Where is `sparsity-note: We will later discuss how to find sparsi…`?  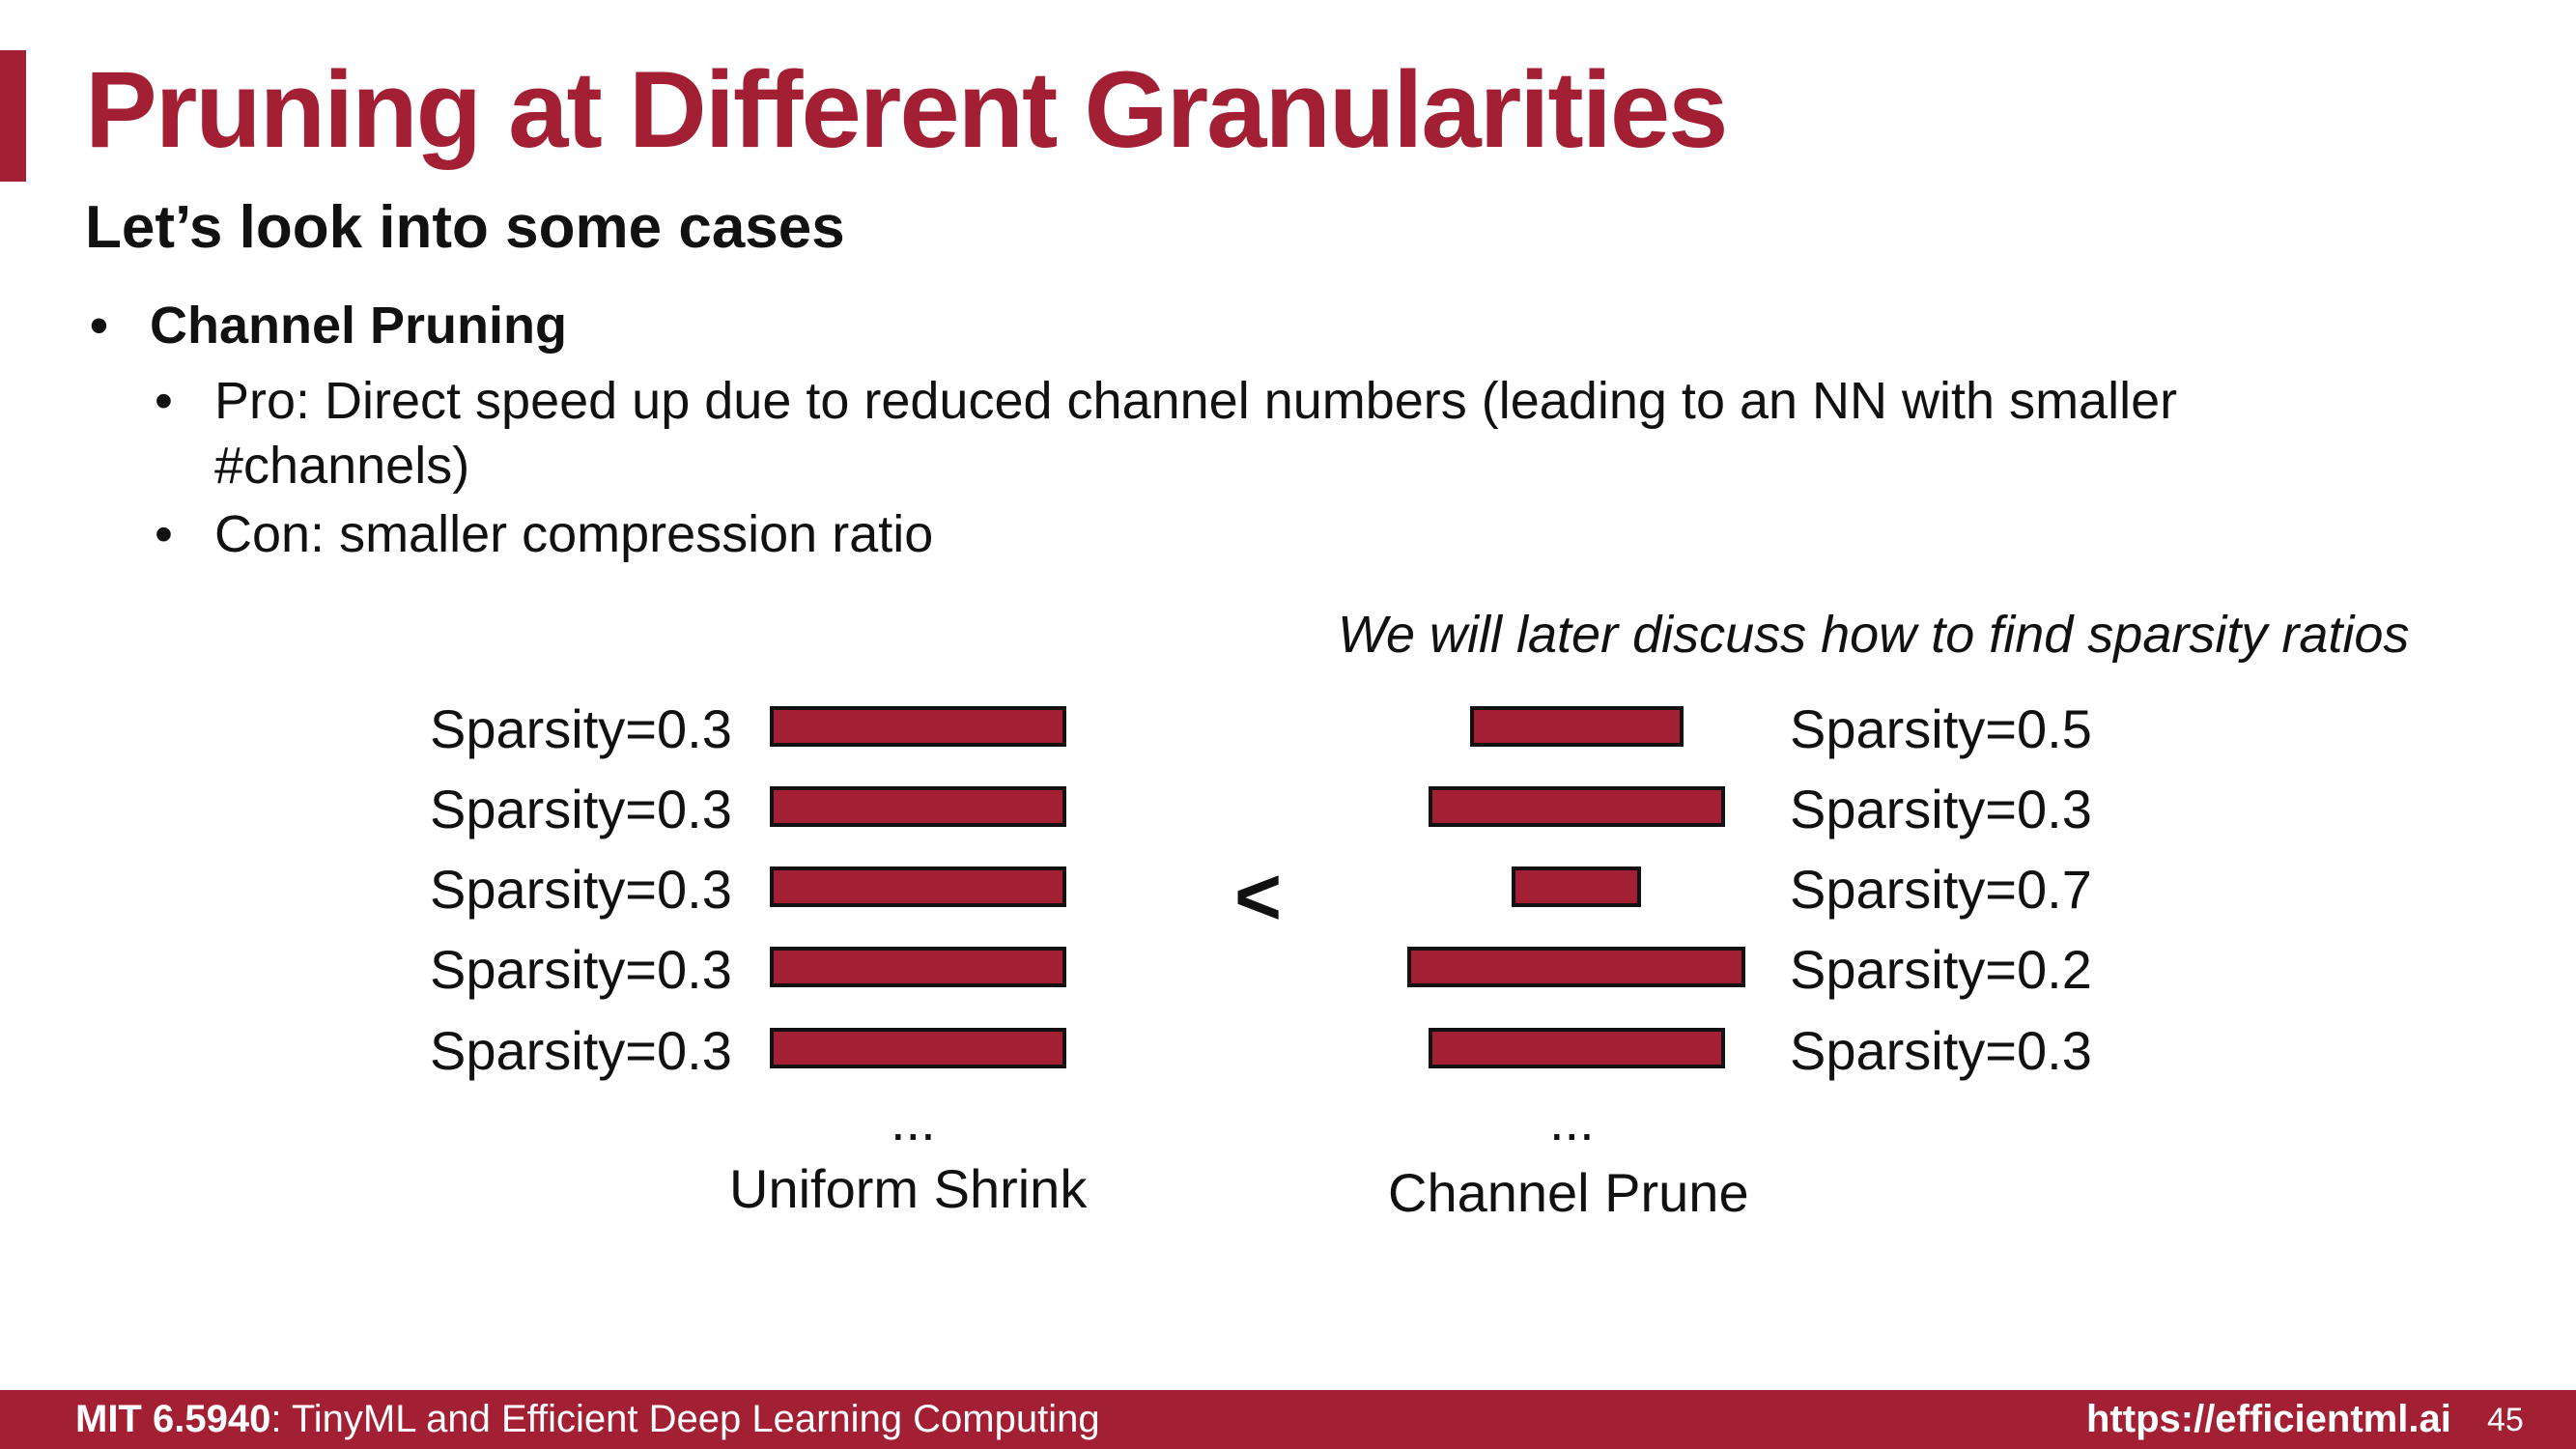
sparsity-note: We will later discuss how to find sparsi… is located at coordinates (1874, 635).